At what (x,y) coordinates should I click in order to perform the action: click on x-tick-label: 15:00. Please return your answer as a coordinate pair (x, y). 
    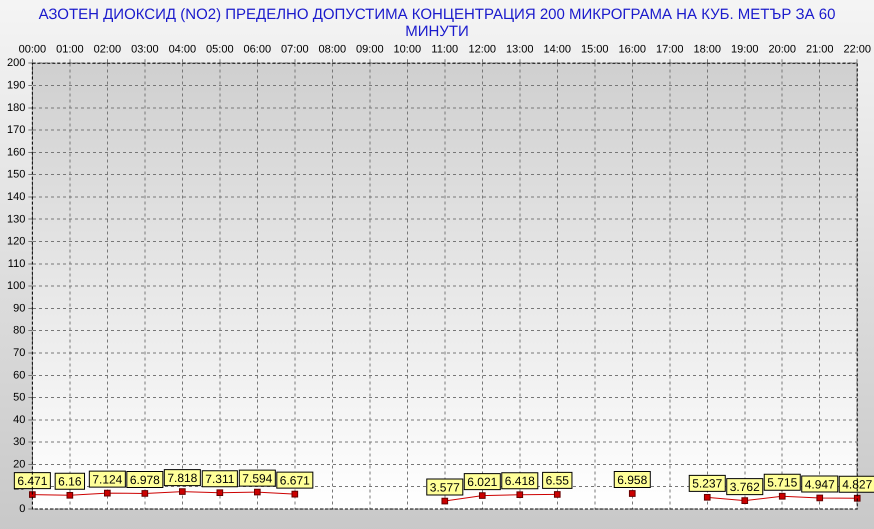
    Looking at the image, I should click on (595, 50).